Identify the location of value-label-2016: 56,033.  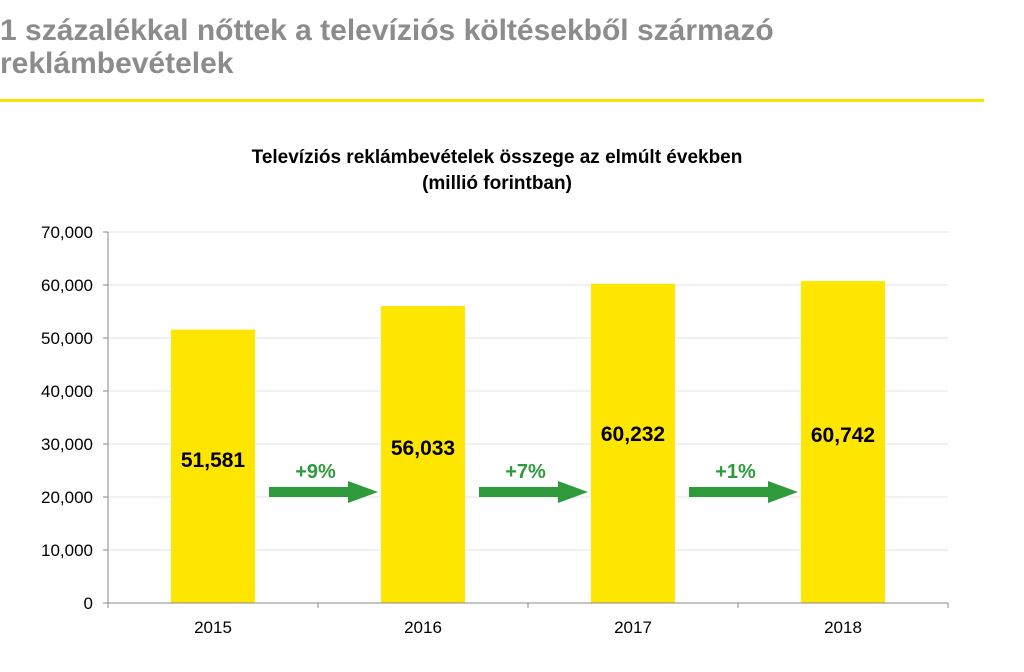
(423, 448).